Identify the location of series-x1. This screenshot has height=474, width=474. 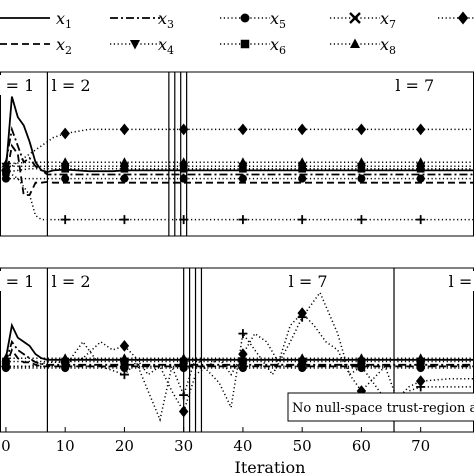
(239, 341).